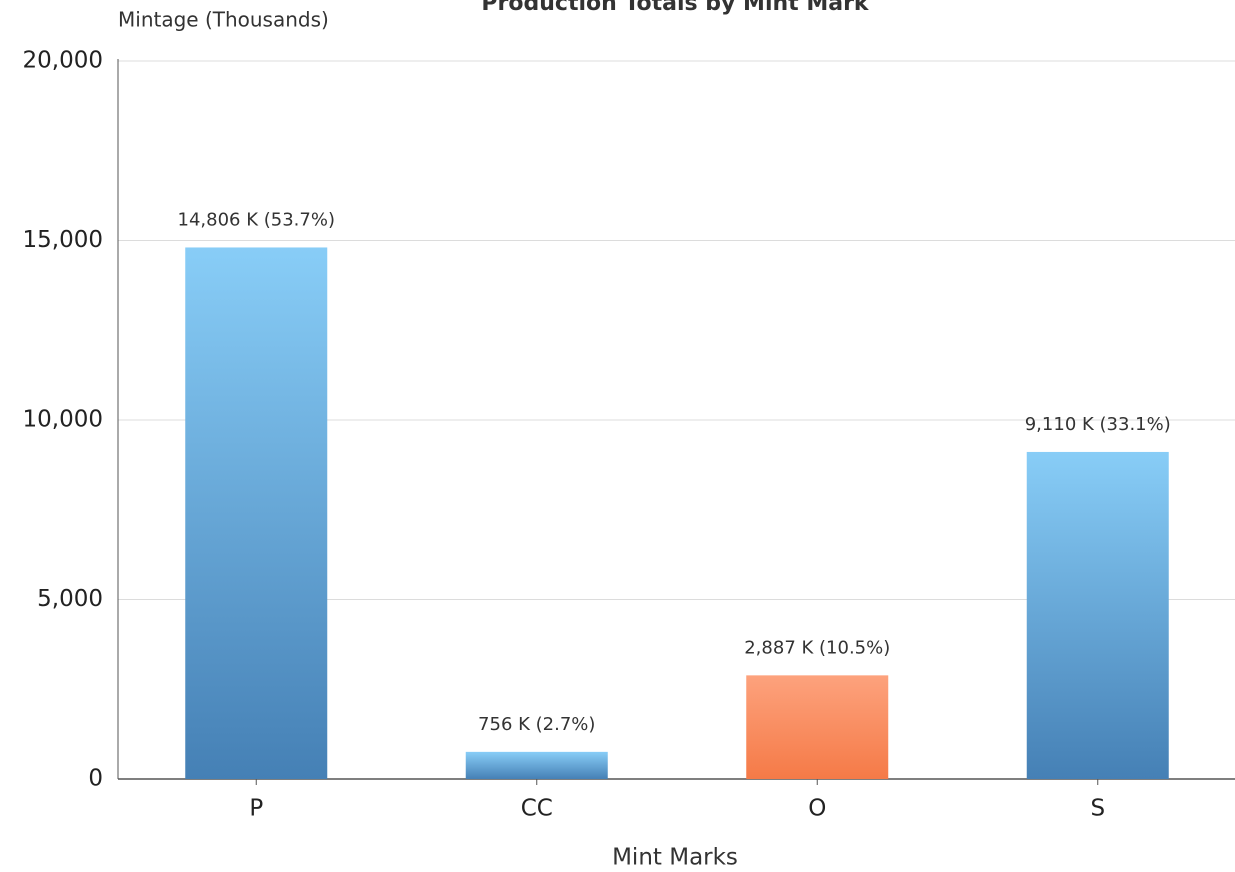 The image size is (1235, 872). What do you see at coordinates (223, 20) in the screenshot?
I see `y-axis-label: Mintage (Thousands)` at bounding box center [223, 20].